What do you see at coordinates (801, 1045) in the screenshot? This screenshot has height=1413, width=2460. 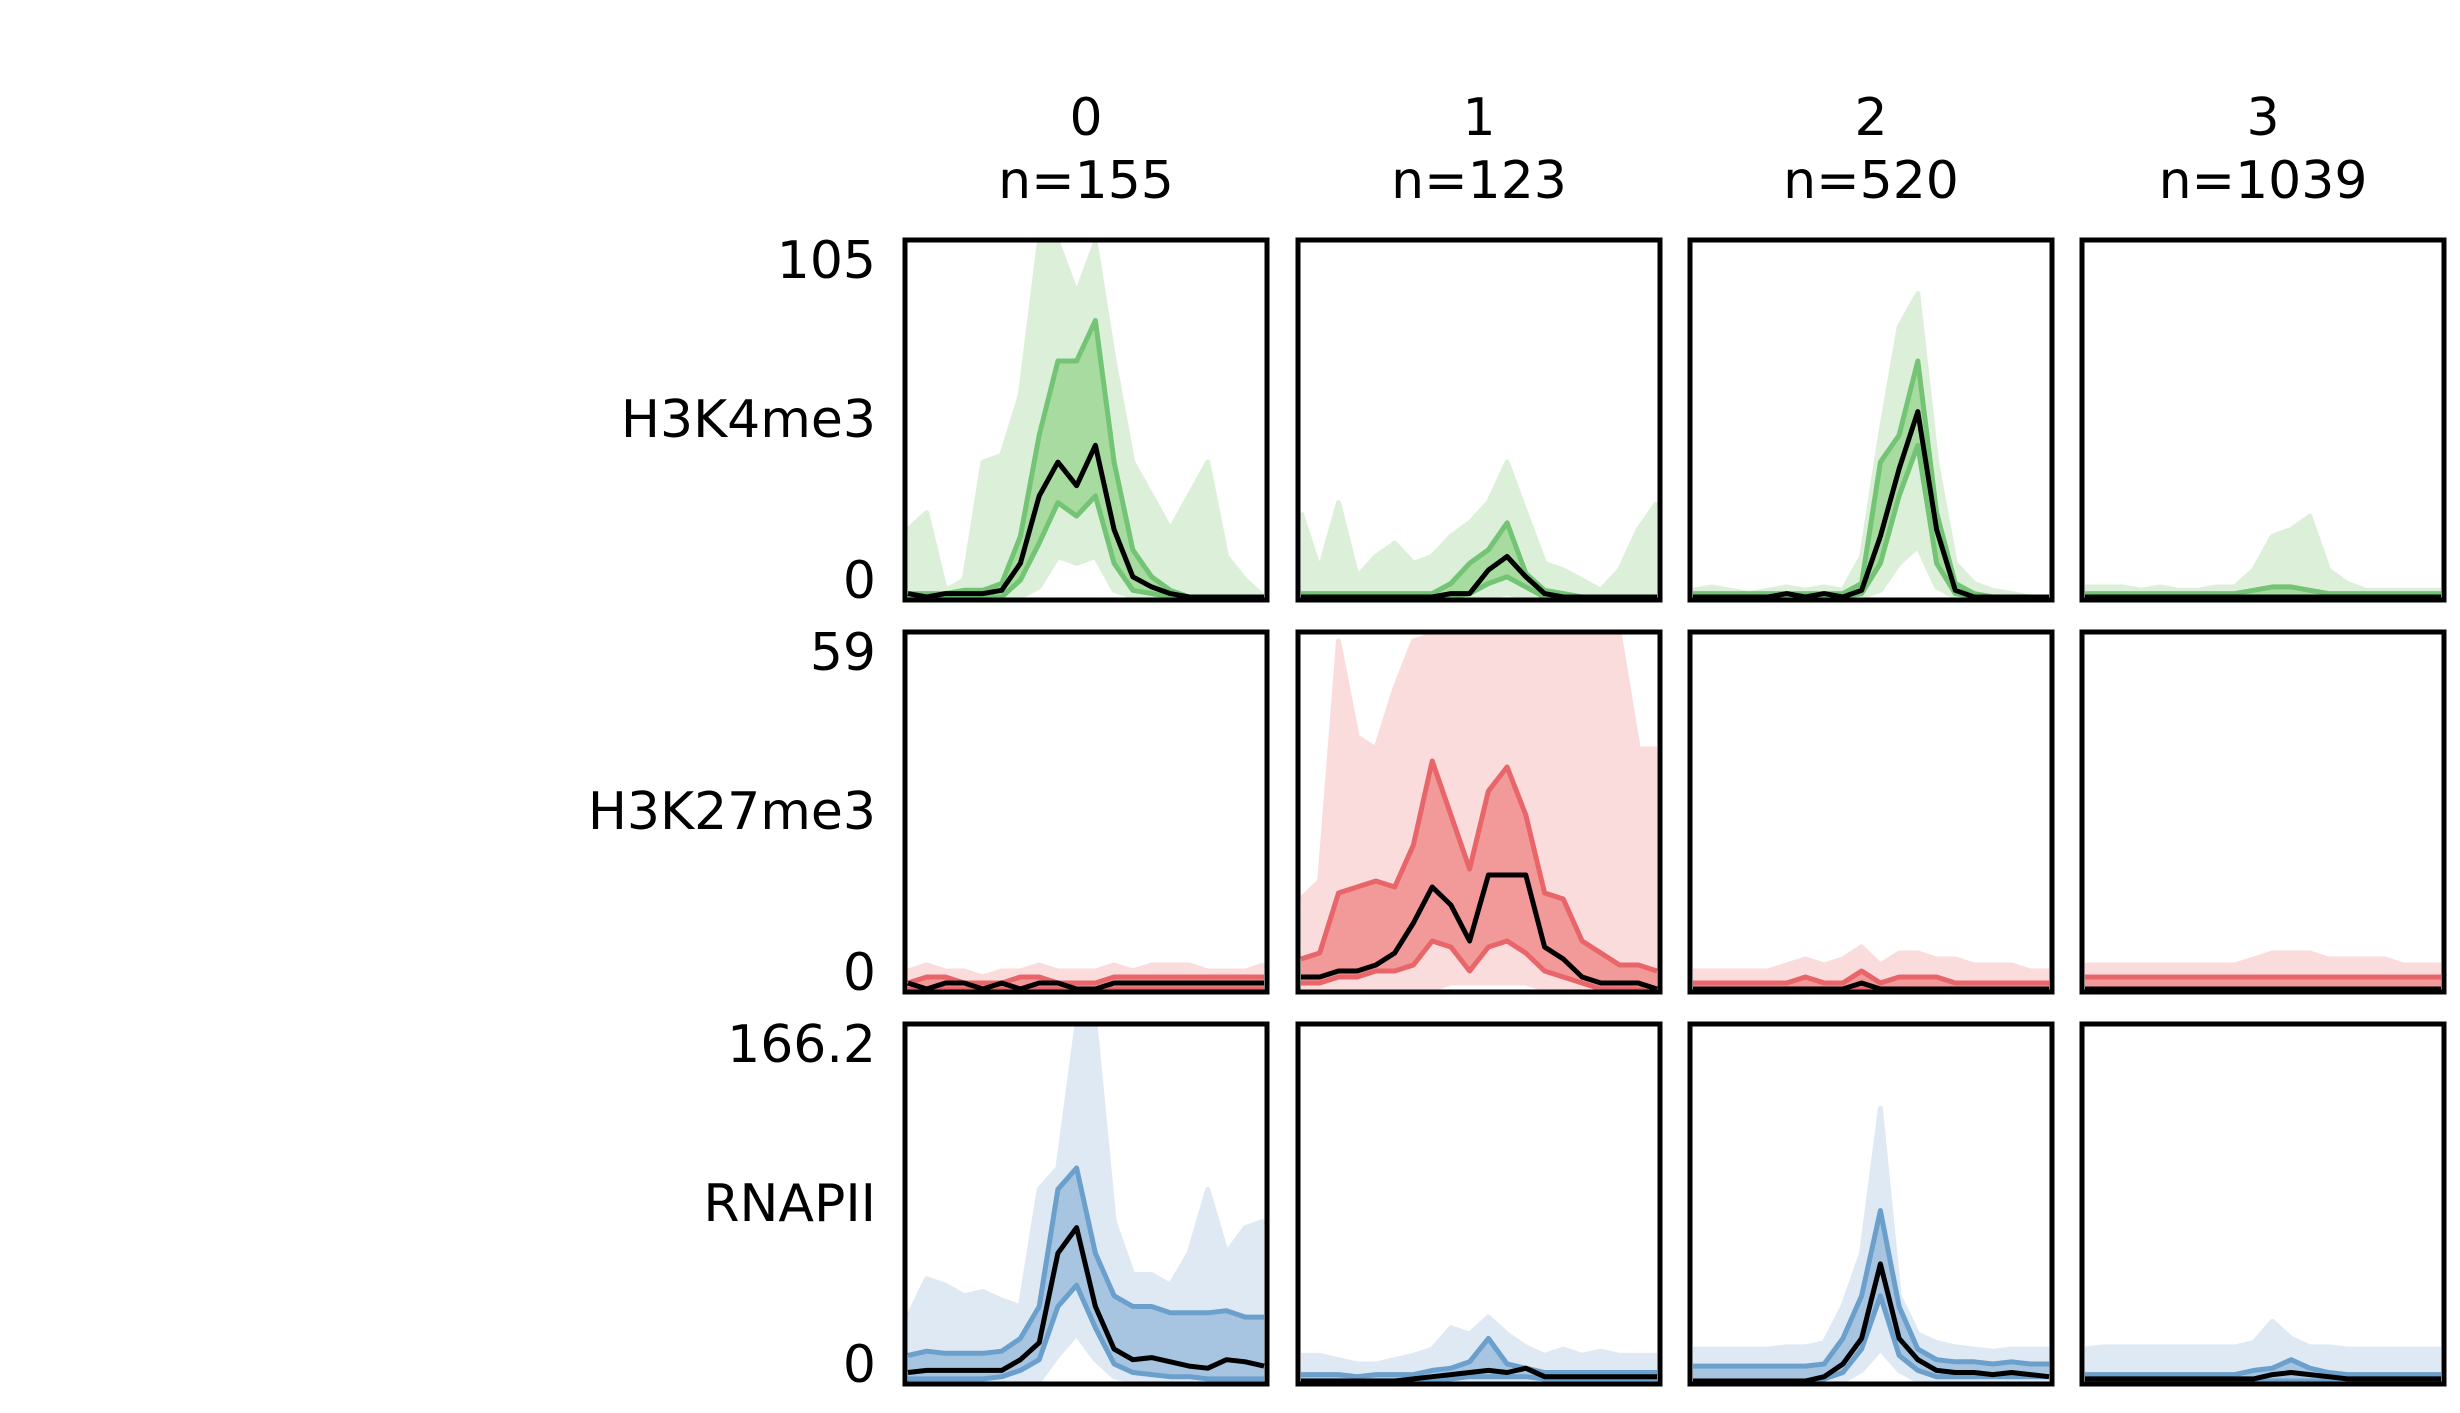 I see `y-max-tick-label: 166.2` at bounding box center [801, 1045].